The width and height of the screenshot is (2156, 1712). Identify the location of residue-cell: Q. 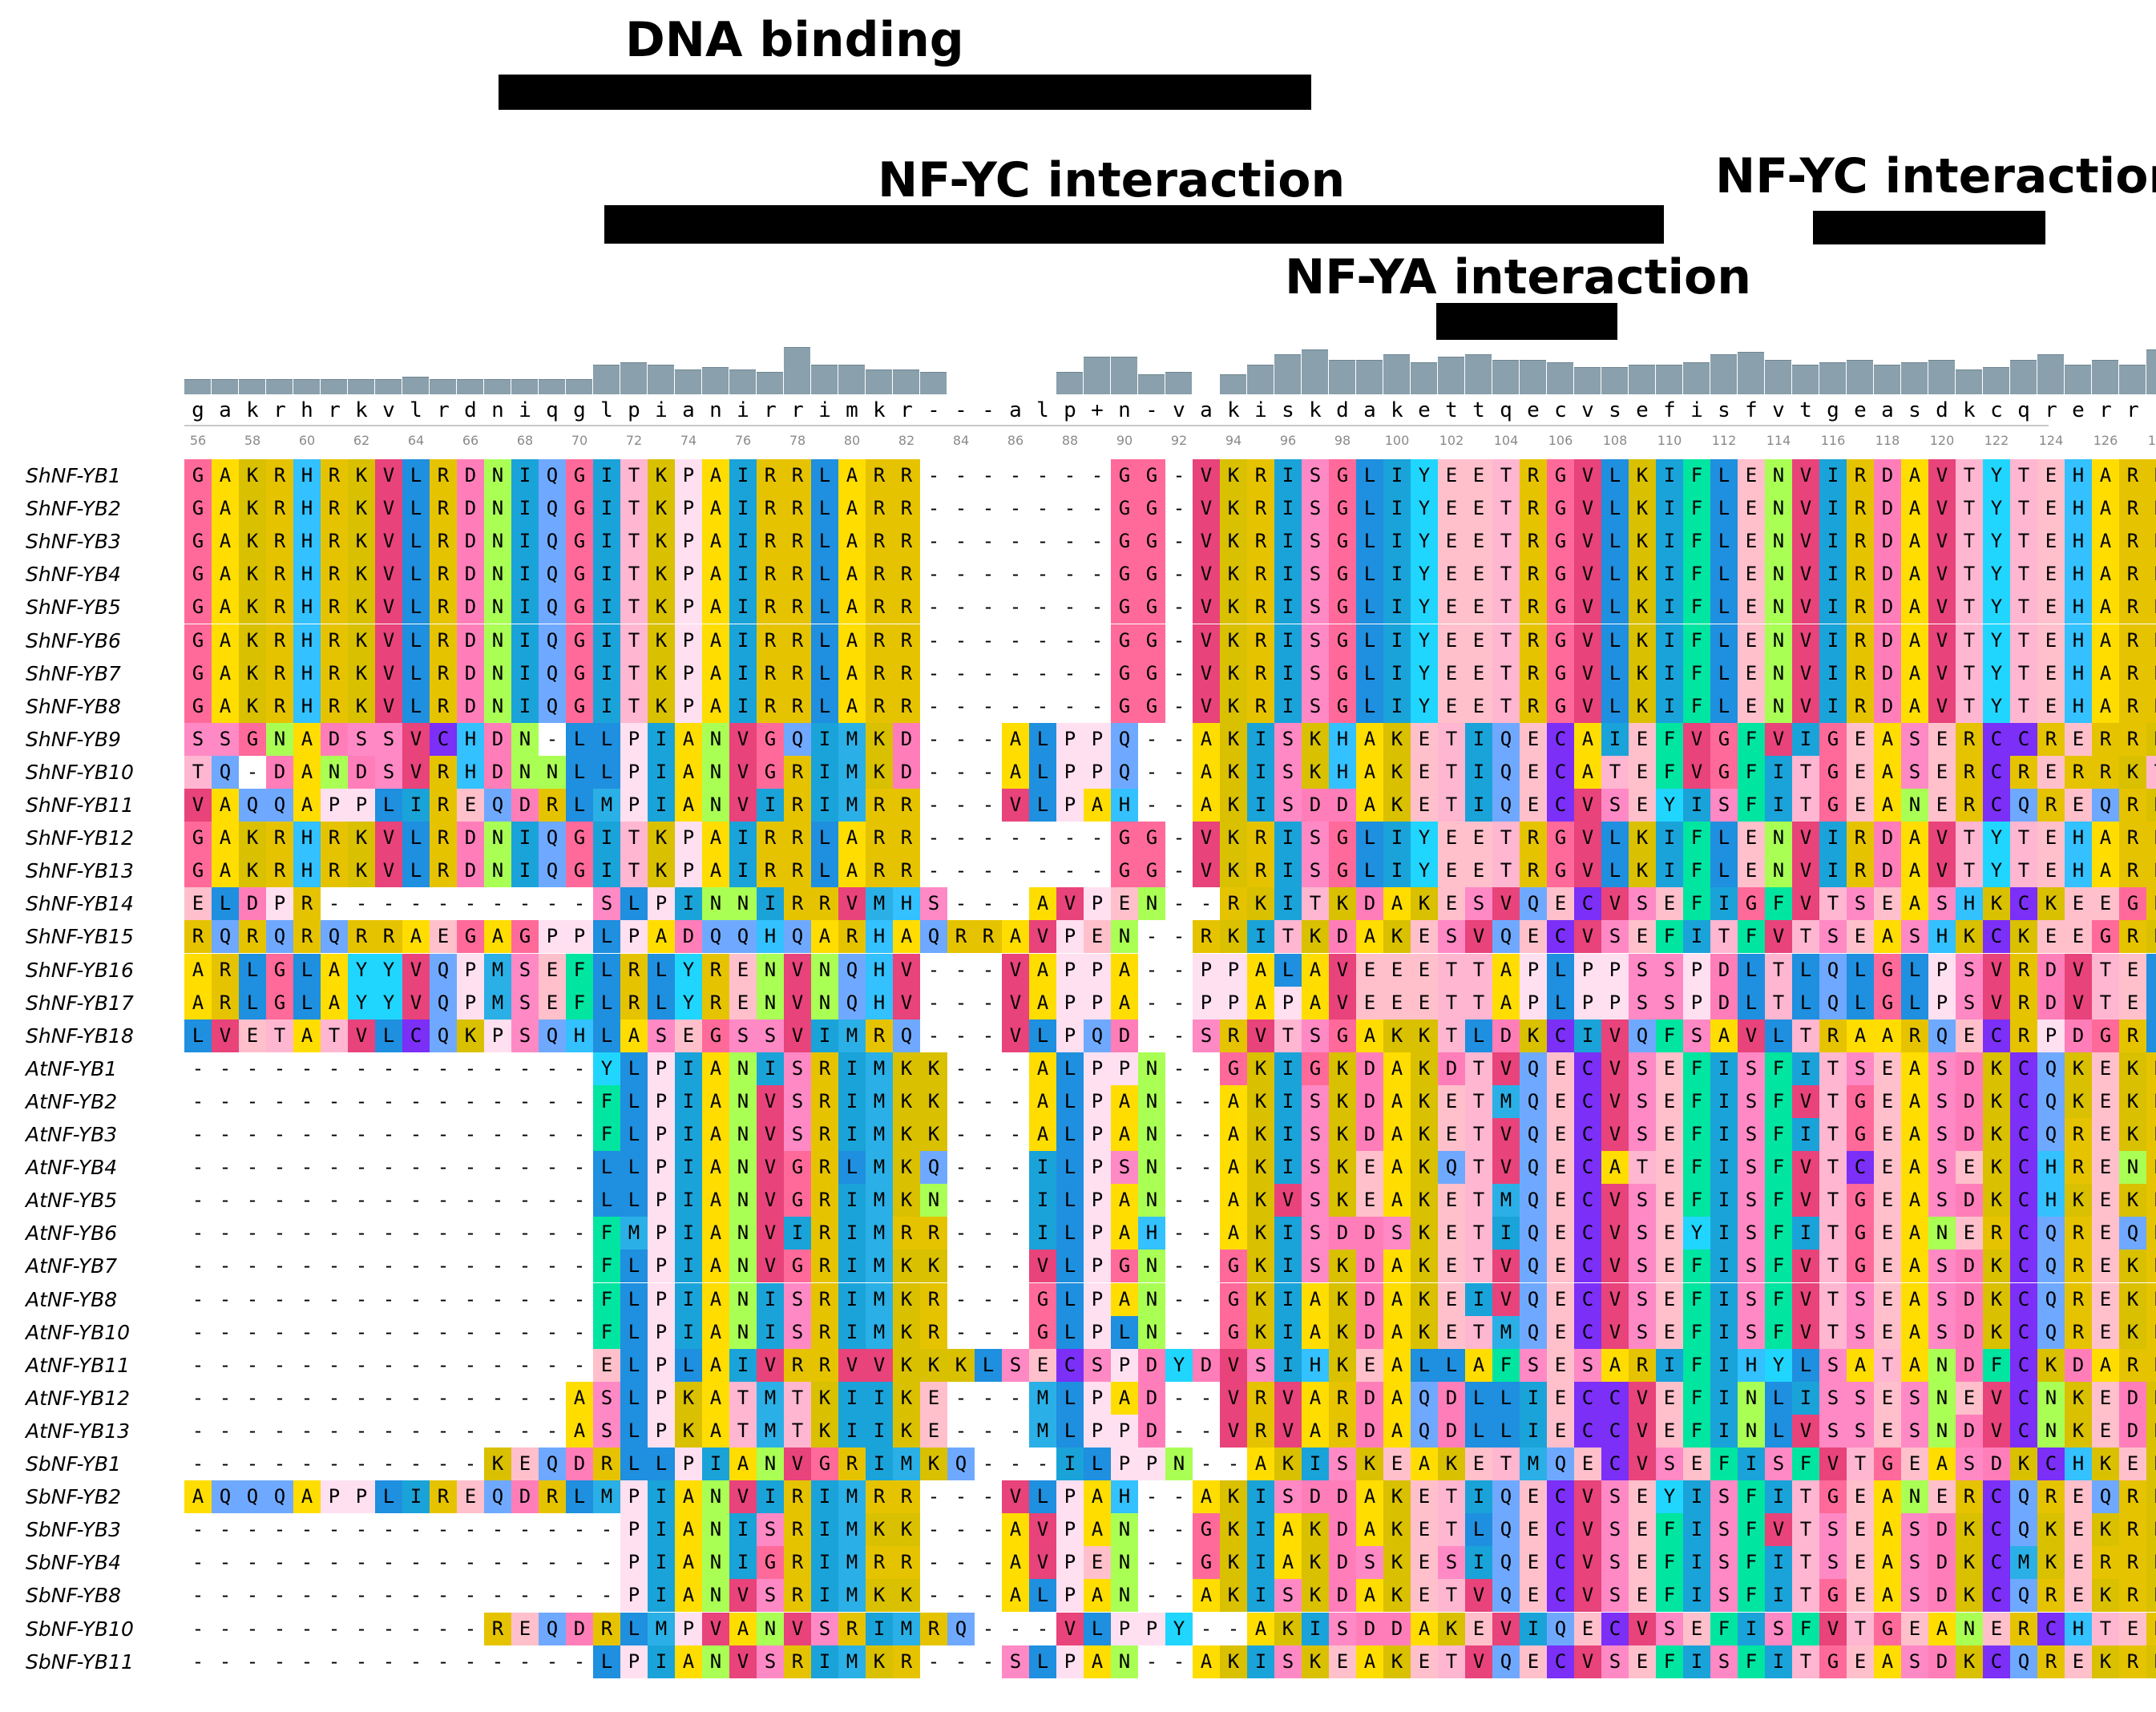
(497, 805).